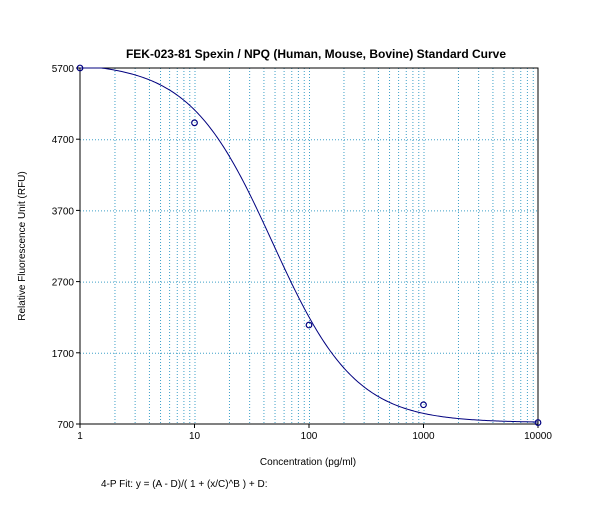 This screenshot has height=526, width=593. What do you see at coordinates (538, 436) in the screenshot?
I see `x-tick-label: 10000` at bounding box center [538, 436].